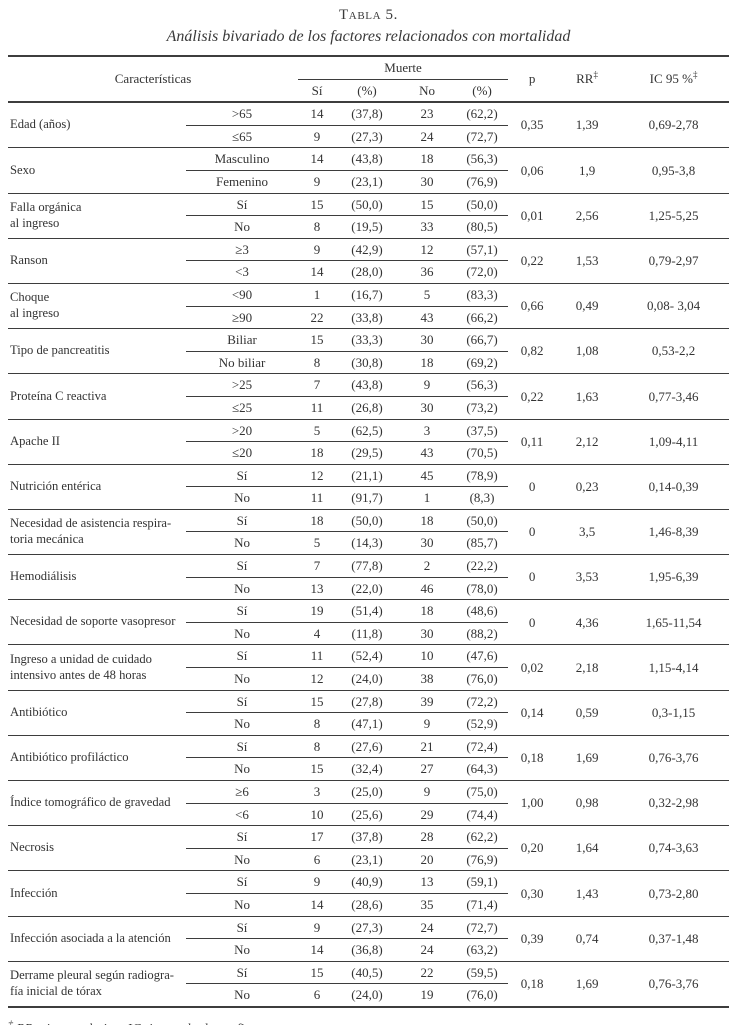 The image size is (737, 1025). What do you see at coordinates (317, 837) in the screenshot?
I see `cell-si-n-1: 17` at bounding box center [317, 837].